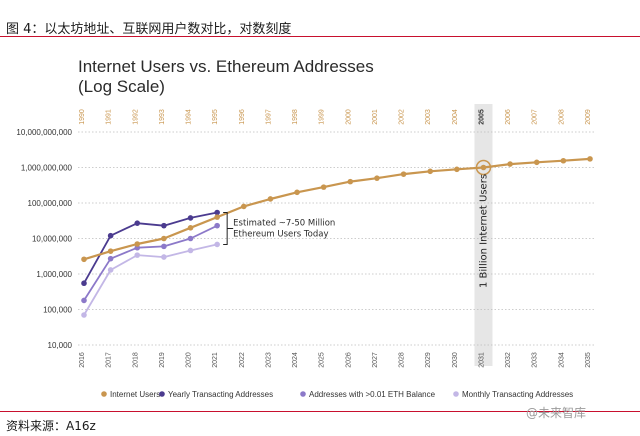 The height and width of the screenshot is (436, 640). What do you see at coordinates (483, 167) in the screenshot?
I see `milestone-marker` at bounding box center [483, 167].